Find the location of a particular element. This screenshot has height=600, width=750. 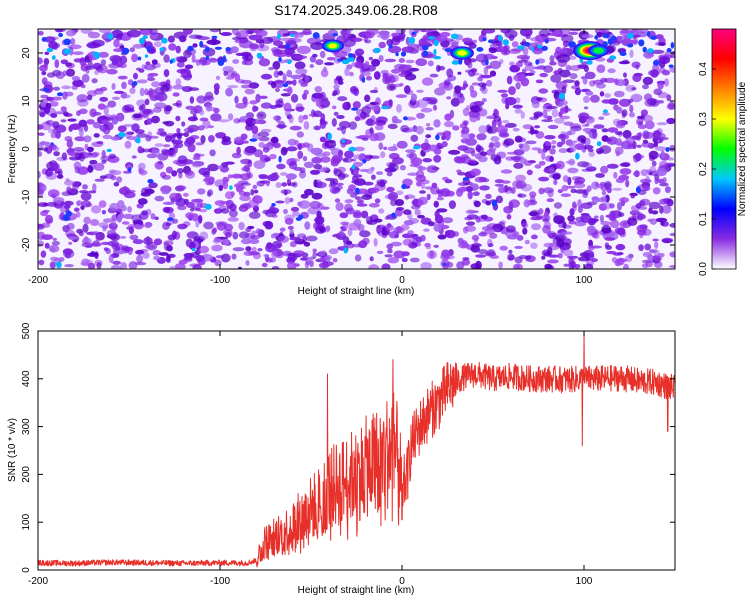

x-tick-label: 0 is located at coordinates (402, 581).